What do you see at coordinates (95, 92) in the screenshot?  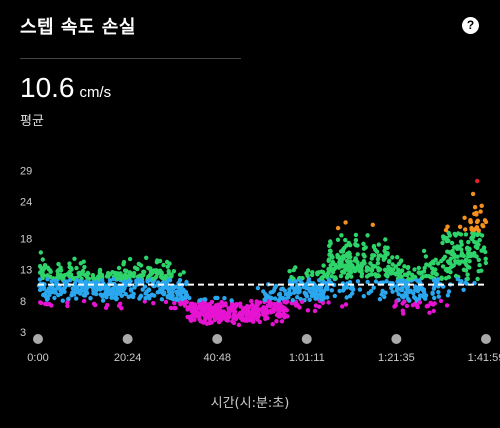 I see `average-unit: cm/s` at bounding box center [95, 92].